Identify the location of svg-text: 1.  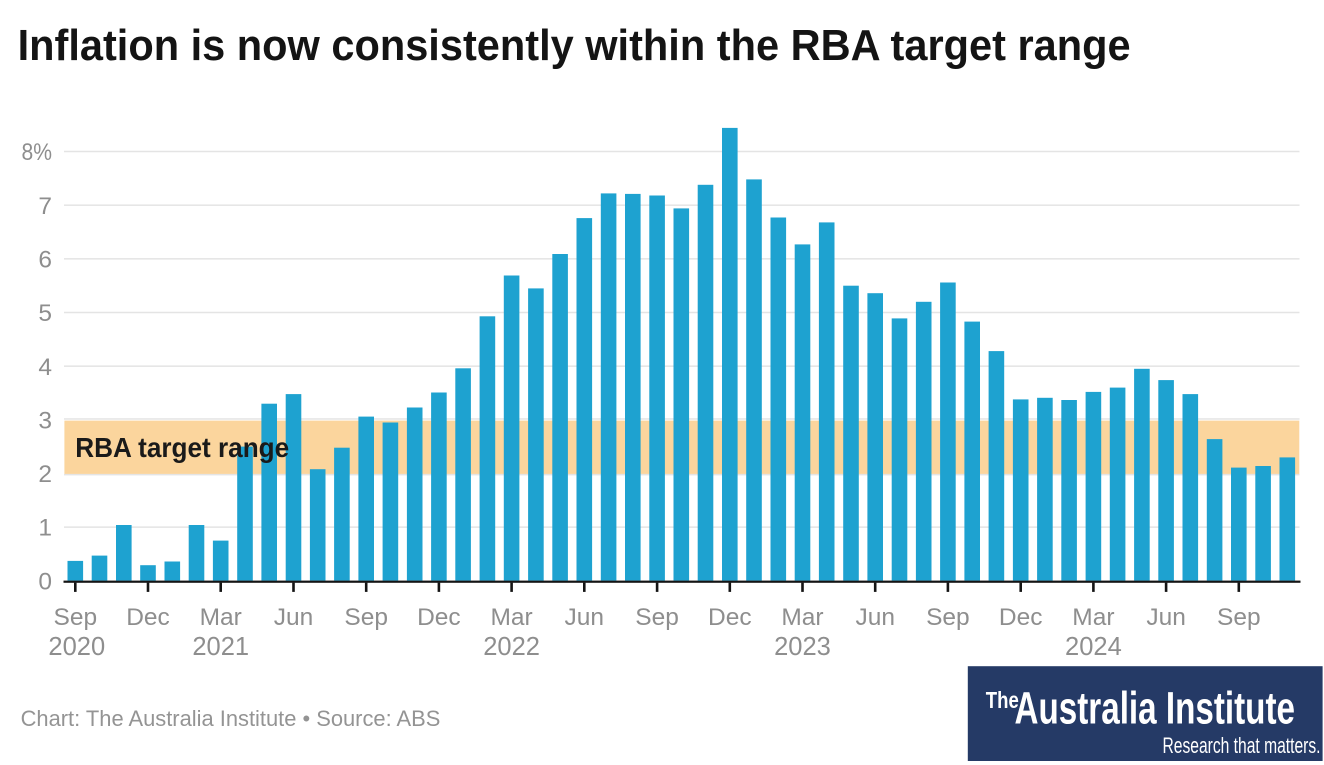
(45, 528).